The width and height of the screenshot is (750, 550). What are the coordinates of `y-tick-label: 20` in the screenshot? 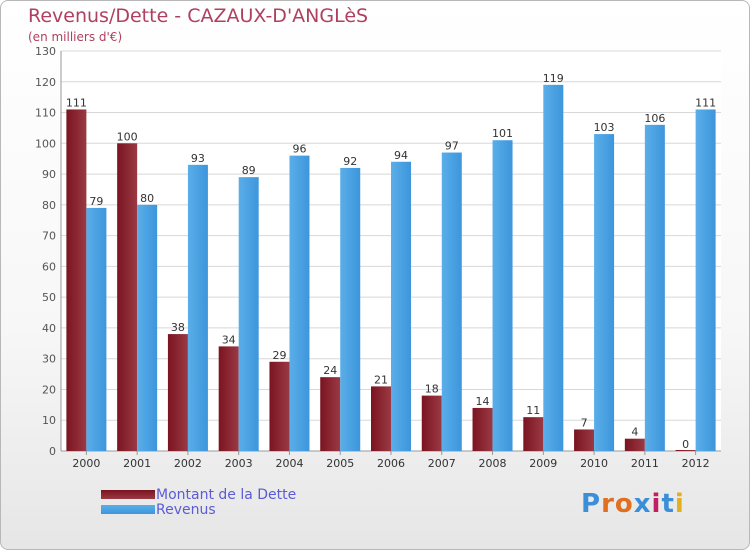 It's located at (49, 389).